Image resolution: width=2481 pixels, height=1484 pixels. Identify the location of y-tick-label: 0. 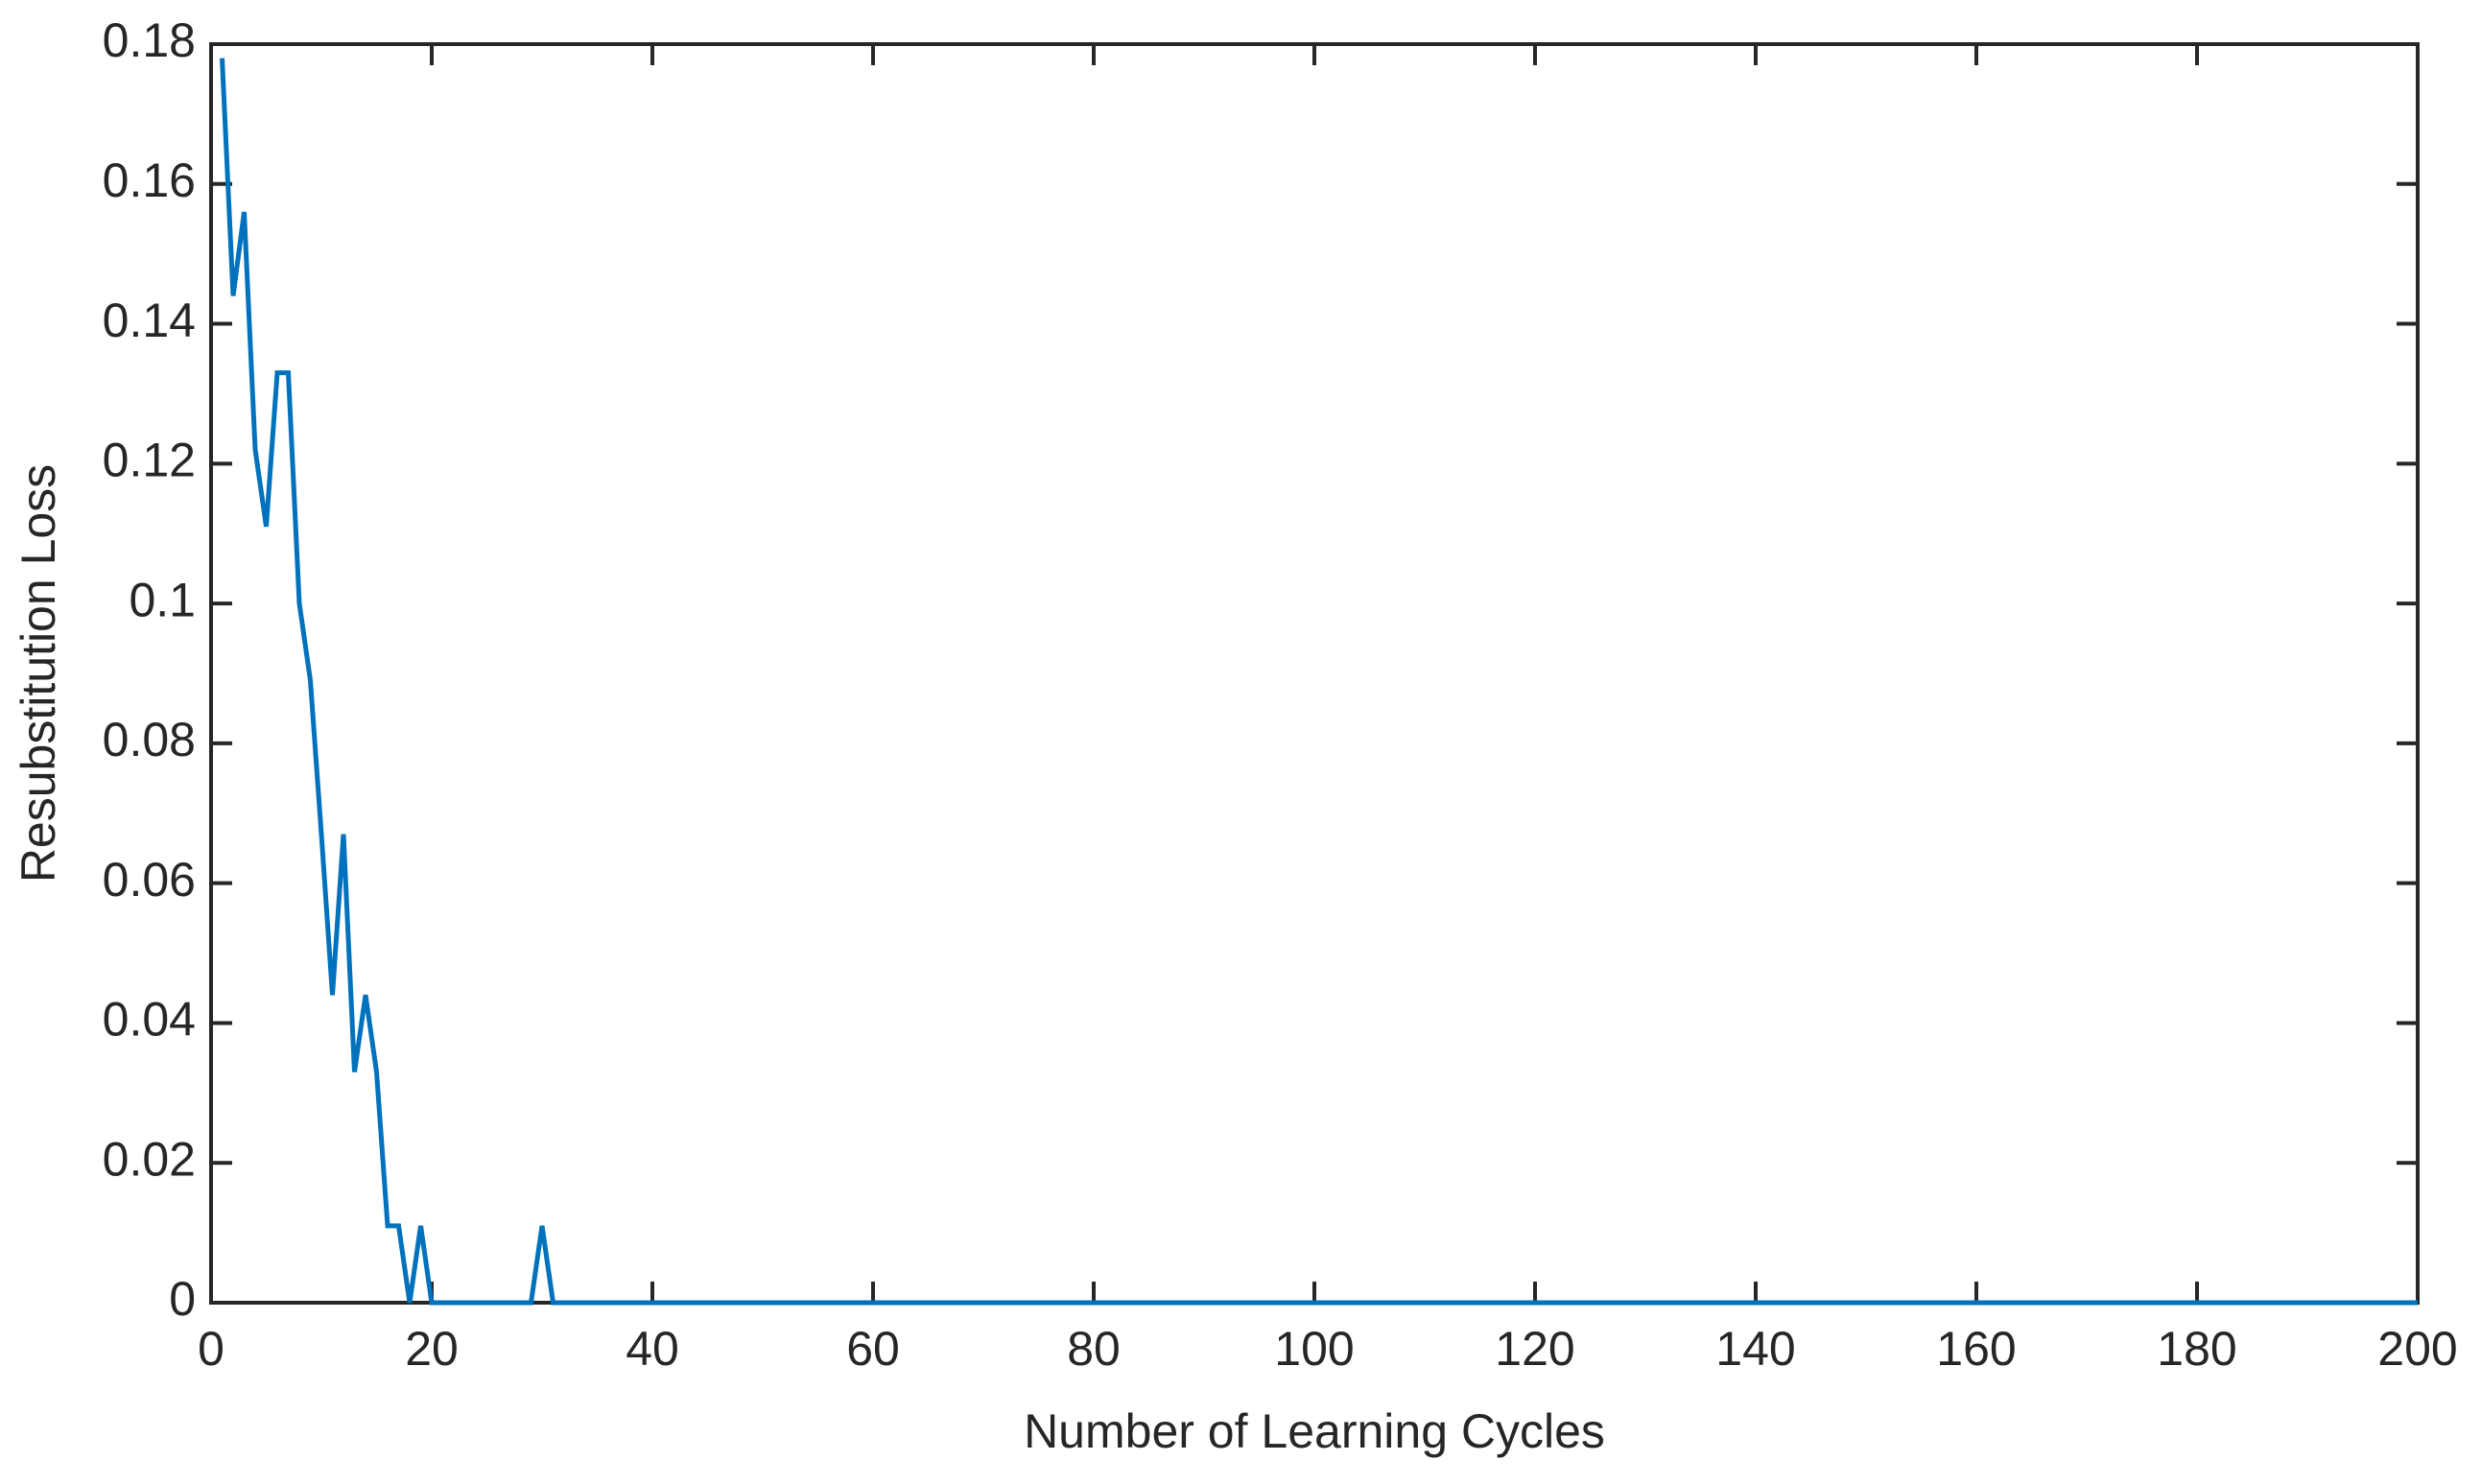
(182, 1299).